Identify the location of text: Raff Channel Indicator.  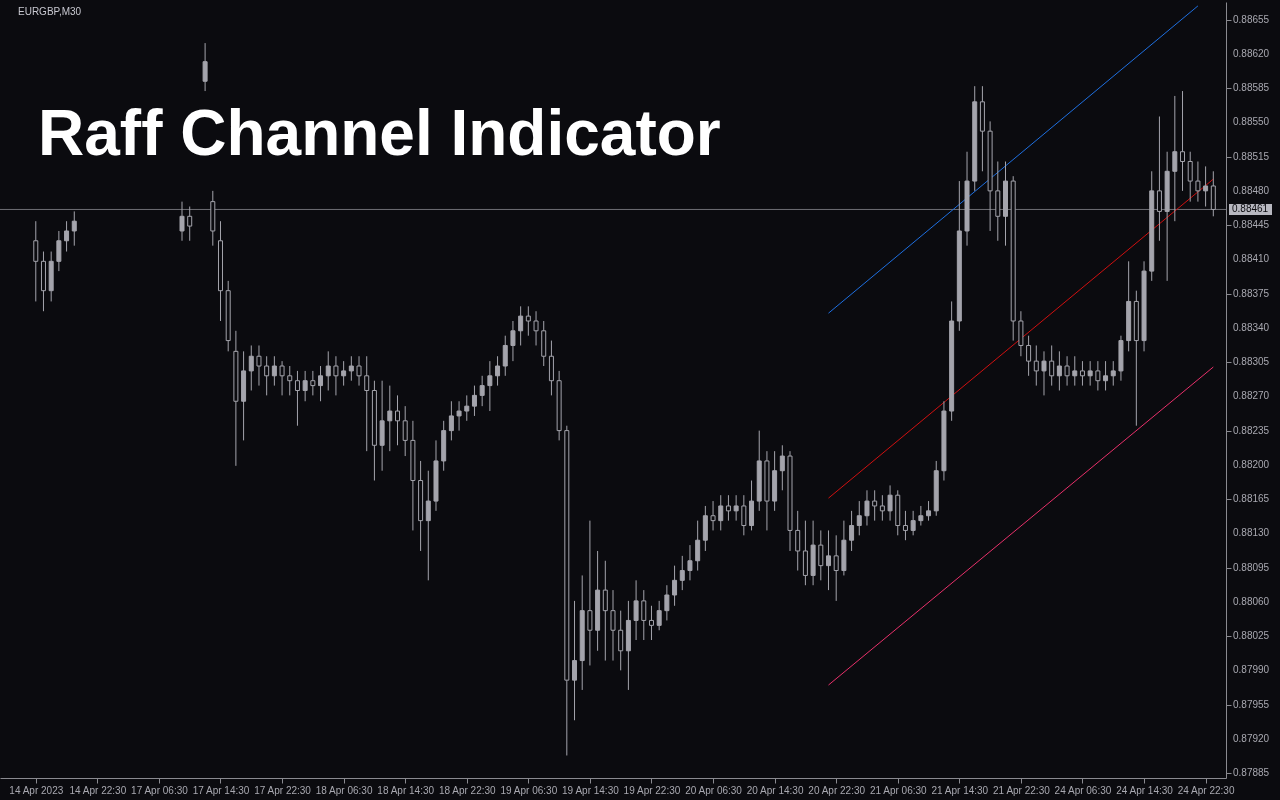
(379, 133).